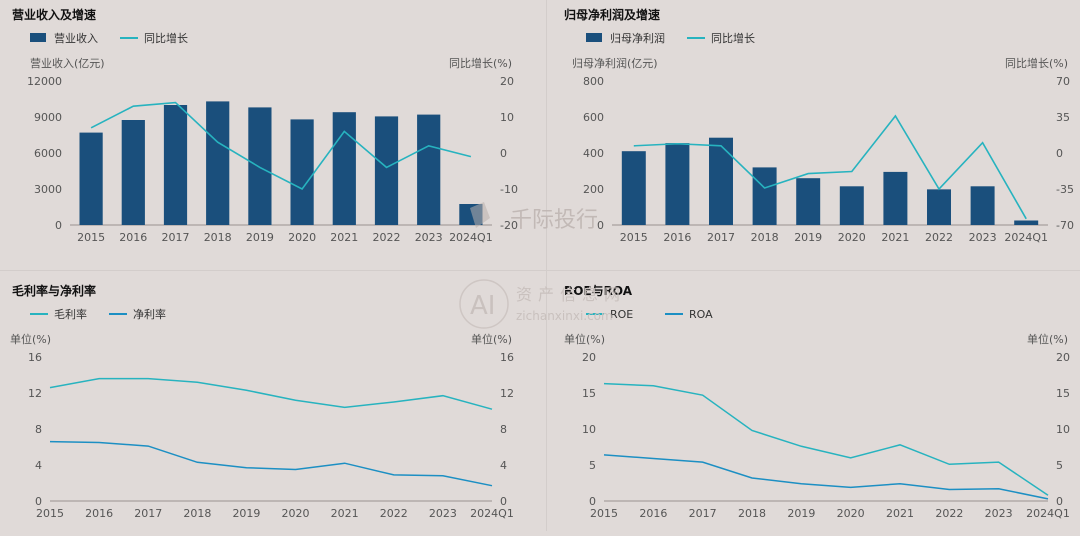 The width and height of the screenshot is (1080, 536). I want to click on chart-title: ROE与ROA, so click(598, 291).